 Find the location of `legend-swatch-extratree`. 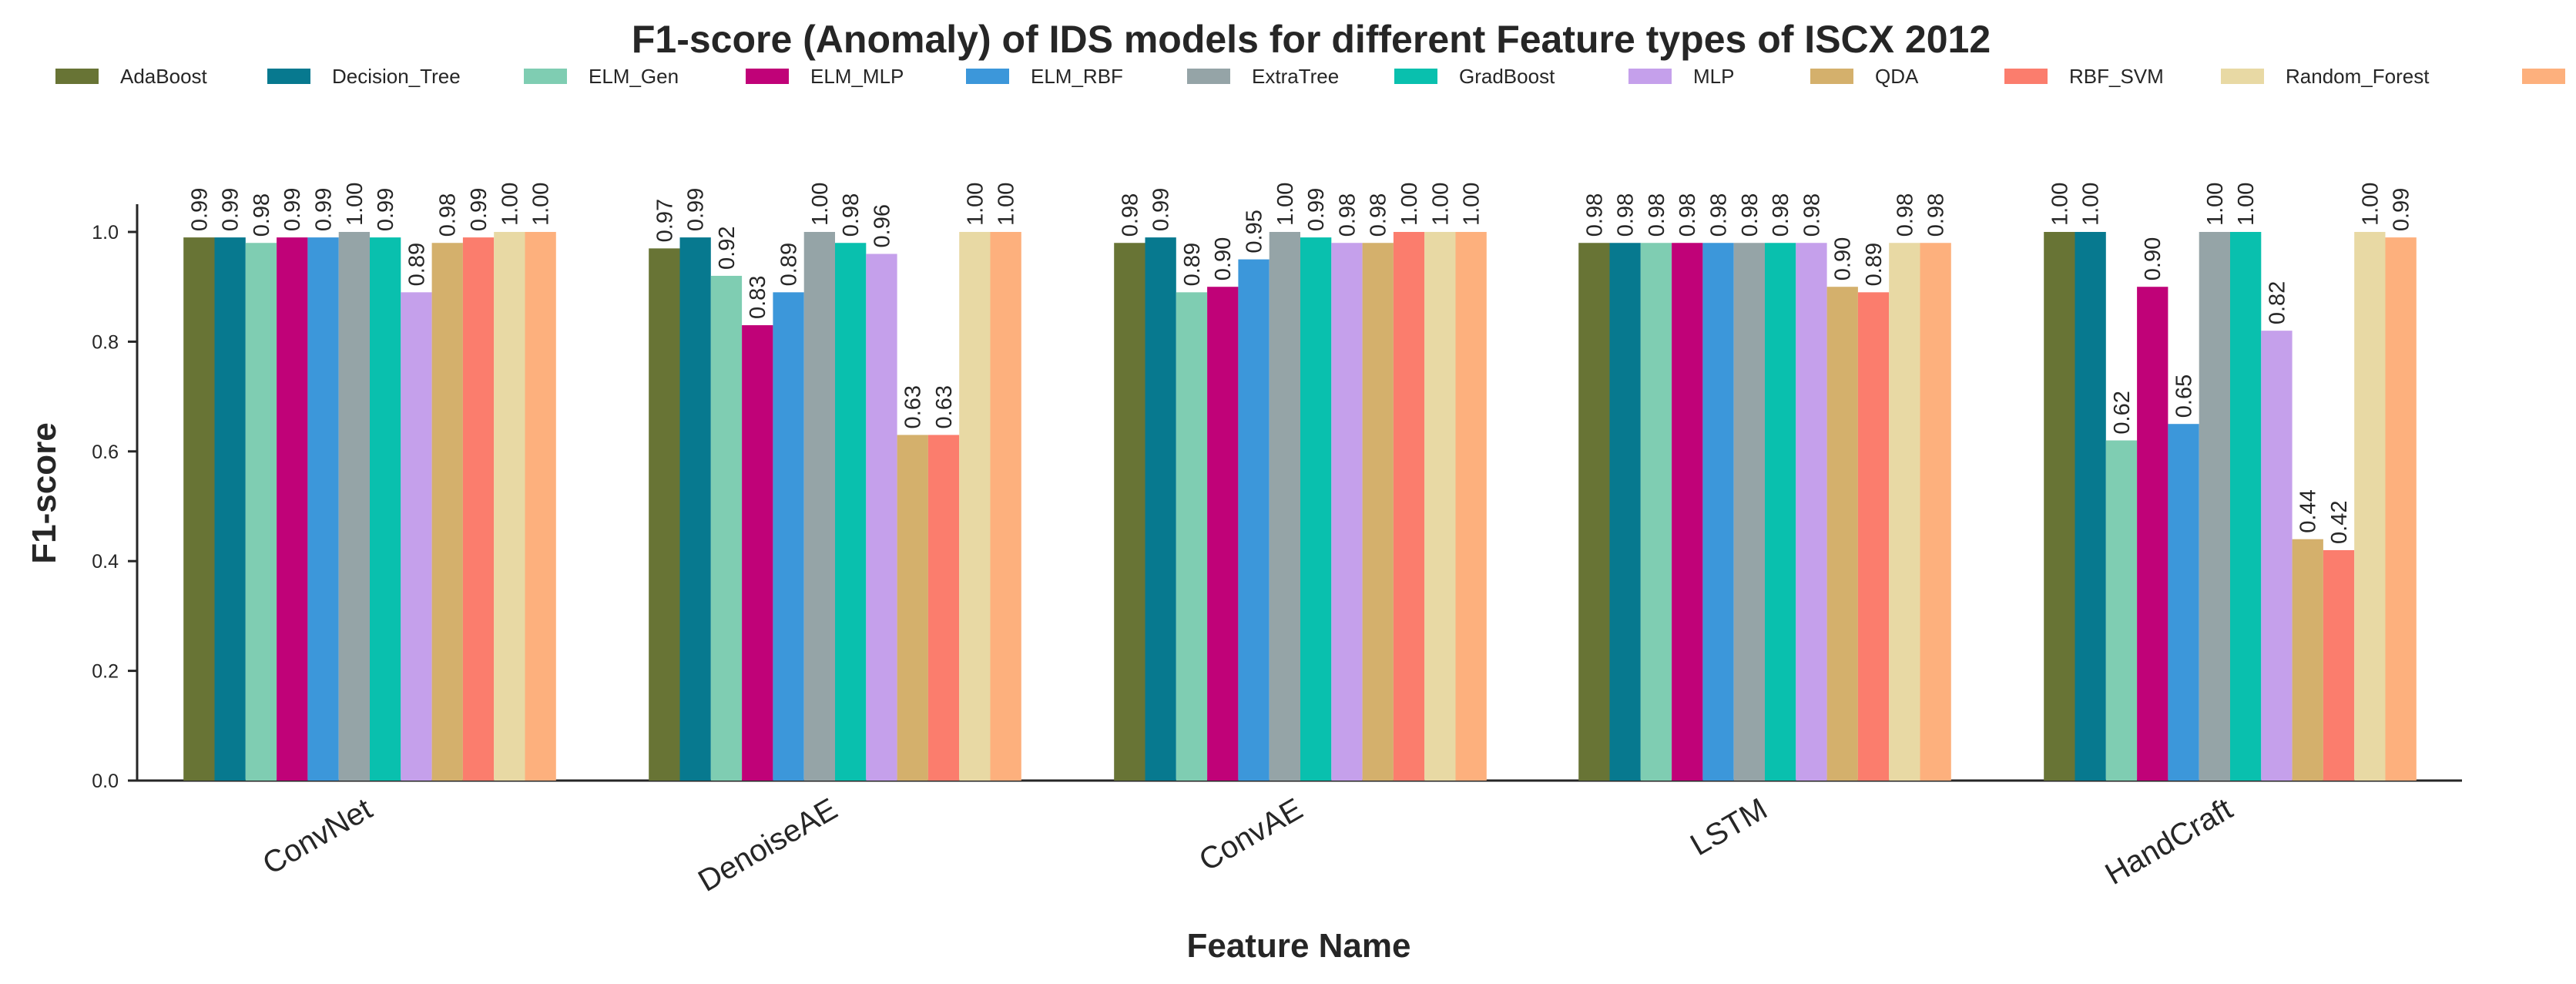

legend-swatch-extratree is located at coordinates (1208, 76).